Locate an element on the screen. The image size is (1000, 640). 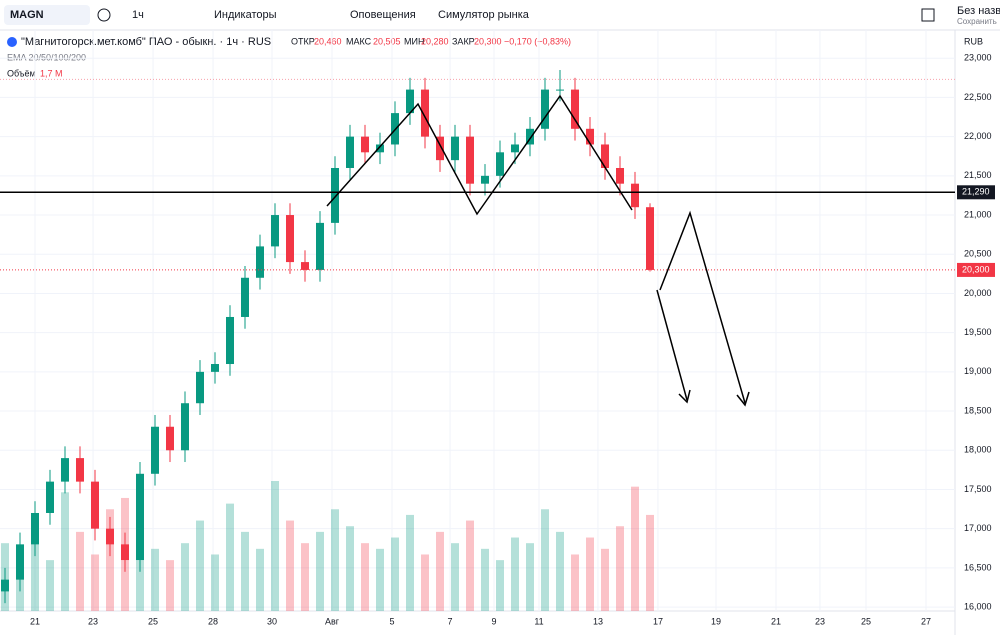
y-tick-label: 19,500 is located at coordinates (978, 332).